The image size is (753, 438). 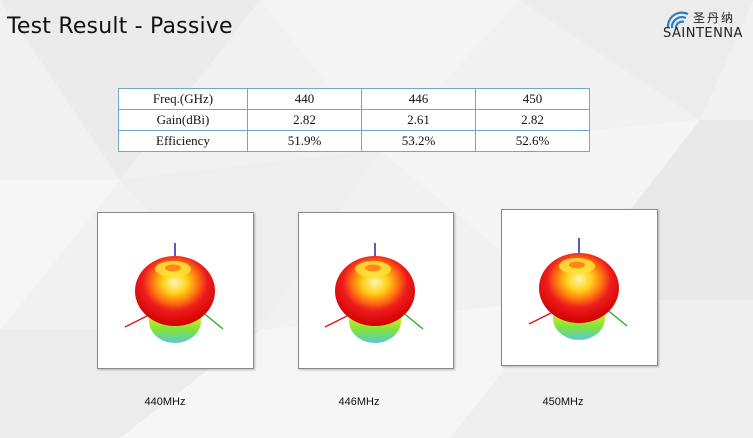 I want to click on table-cell: 52.6%, so click(x=532, y=141).